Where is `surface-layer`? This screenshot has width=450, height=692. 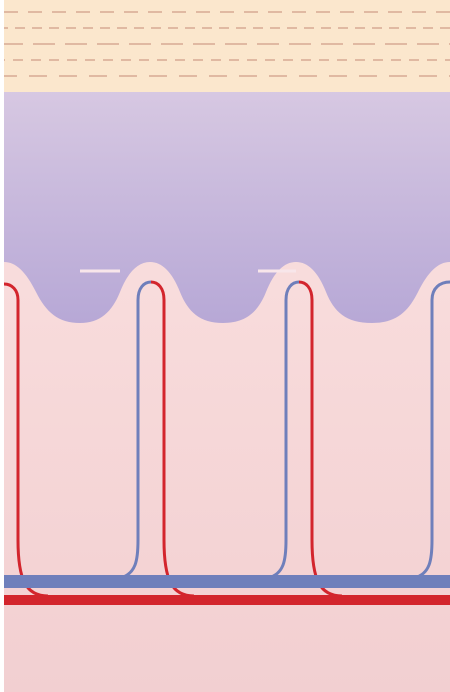 surface-layer is located at coordinates (227, 46).